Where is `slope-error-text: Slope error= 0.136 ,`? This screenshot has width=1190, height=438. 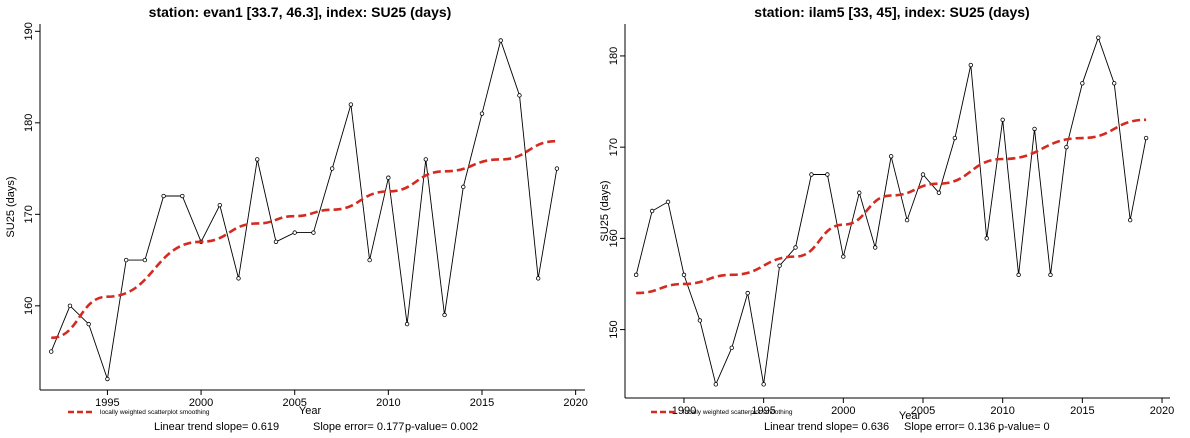 slope-error-text: Slope error= 0.136 , is located at coordinates (953, 427).